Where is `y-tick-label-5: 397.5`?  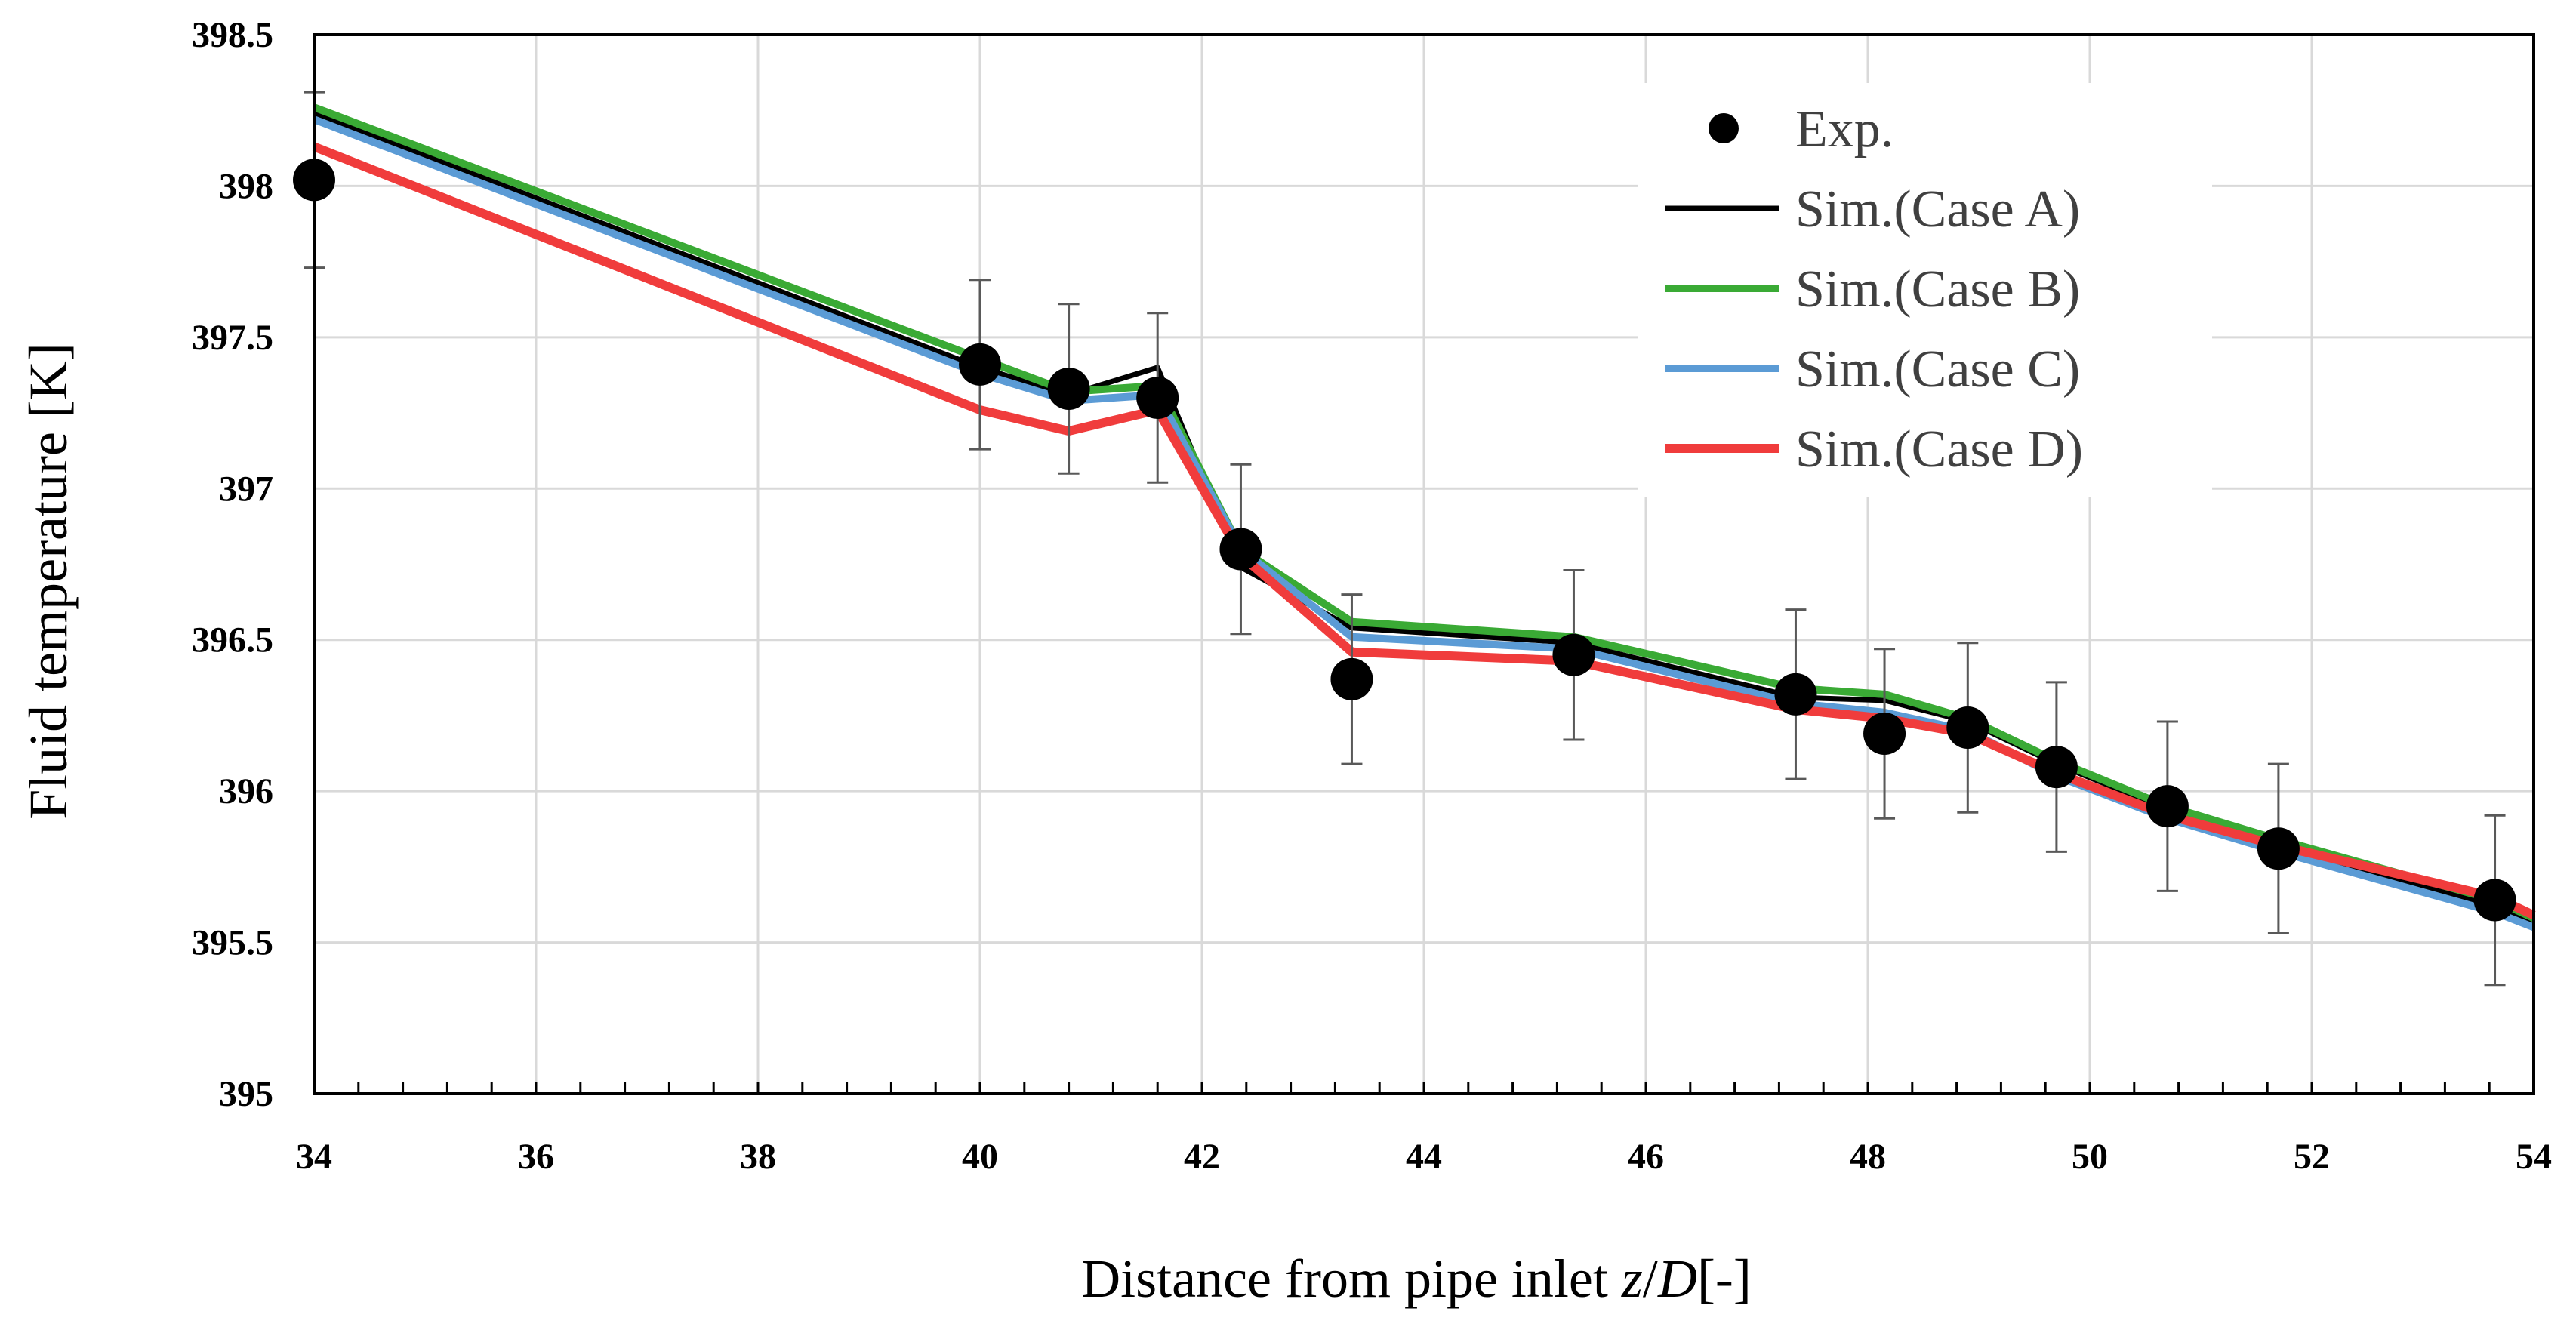 y-tick-label-5: 397.5 is located at coordinates (232, 338).